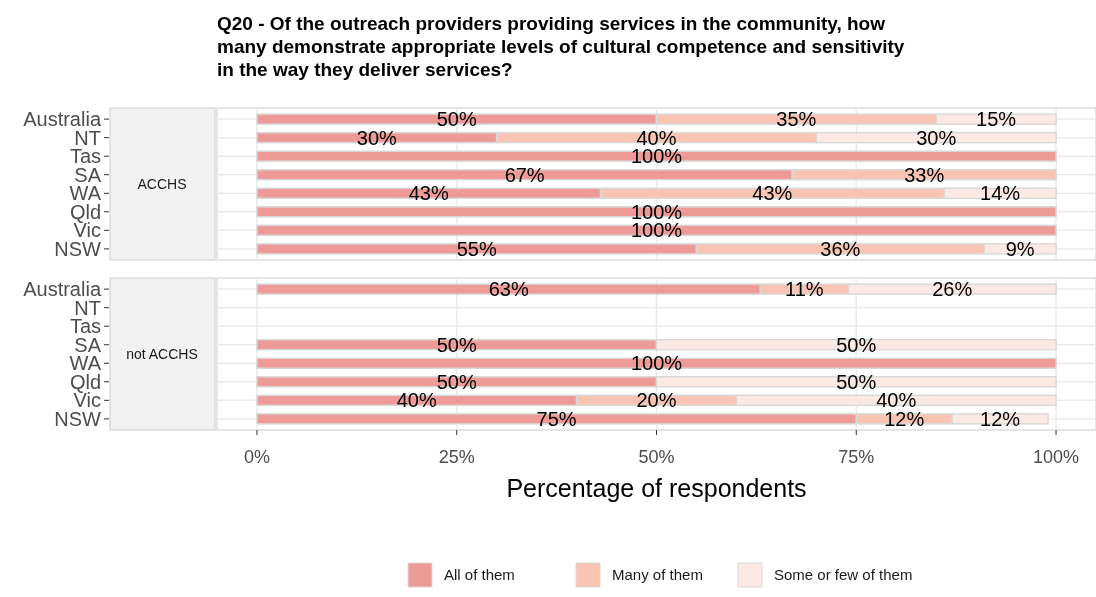  I want to click on y-axis-title: not ACCHS, so click(162, 354).